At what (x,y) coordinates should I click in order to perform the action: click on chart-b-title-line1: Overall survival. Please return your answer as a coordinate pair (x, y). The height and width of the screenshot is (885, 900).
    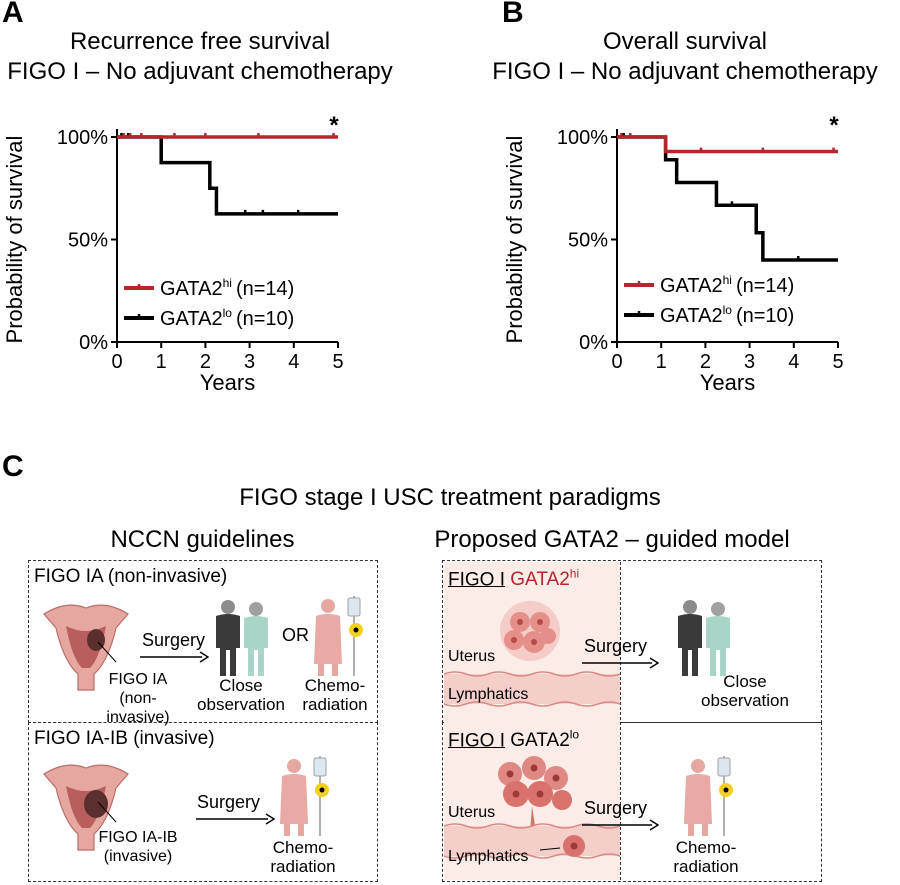
    Looking at the image, I should click on (685, 41).